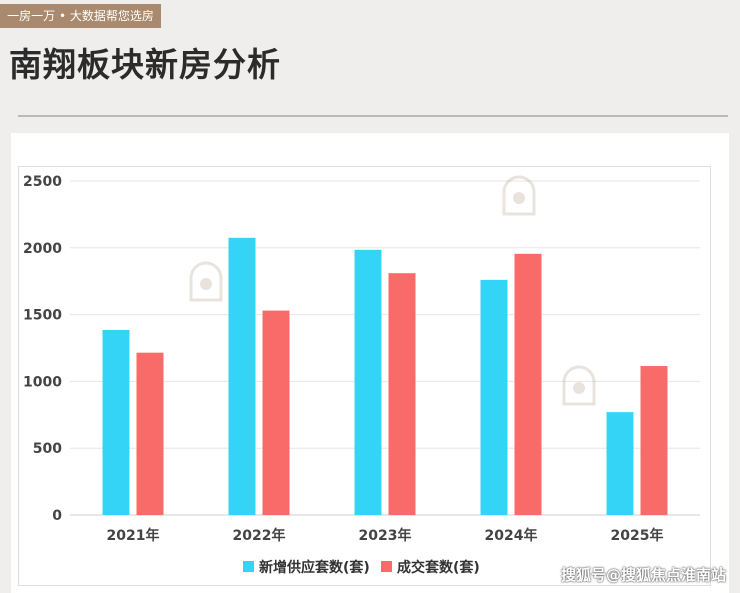 The image size is (740, 593). I want to click on x-tick-label: 2021年, so click(133, 535).